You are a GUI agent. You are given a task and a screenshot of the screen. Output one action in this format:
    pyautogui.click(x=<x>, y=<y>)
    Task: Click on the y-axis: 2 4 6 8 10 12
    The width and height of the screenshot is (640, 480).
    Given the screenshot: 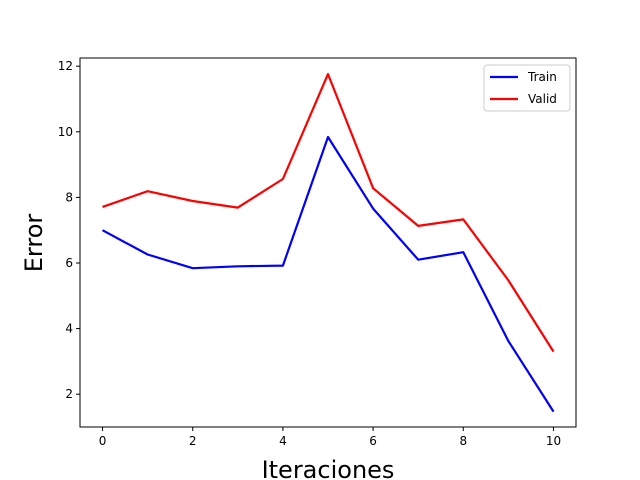 What is the action you would take?
    pyautogui.click(x=69, y=230)
    